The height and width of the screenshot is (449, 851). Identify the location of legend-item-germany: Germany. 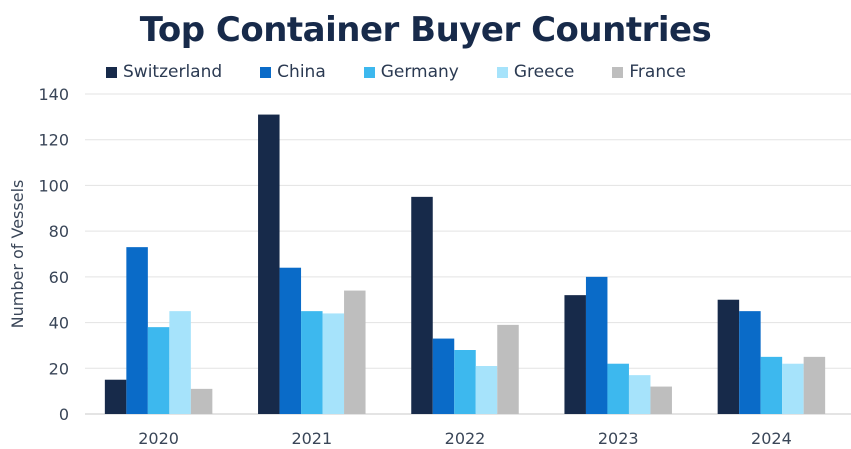
(411, 72).